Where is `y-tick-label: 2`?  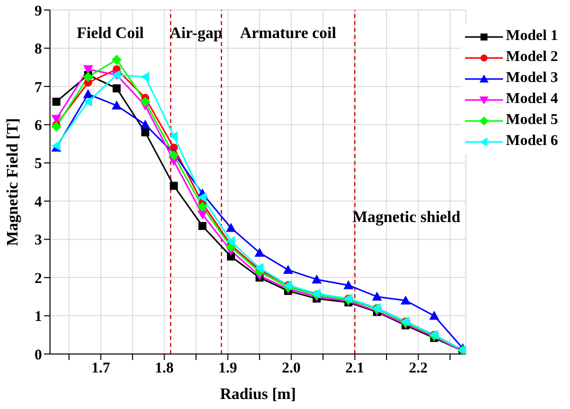
y-tick-label: 2 is located at coordinates (38, 278).